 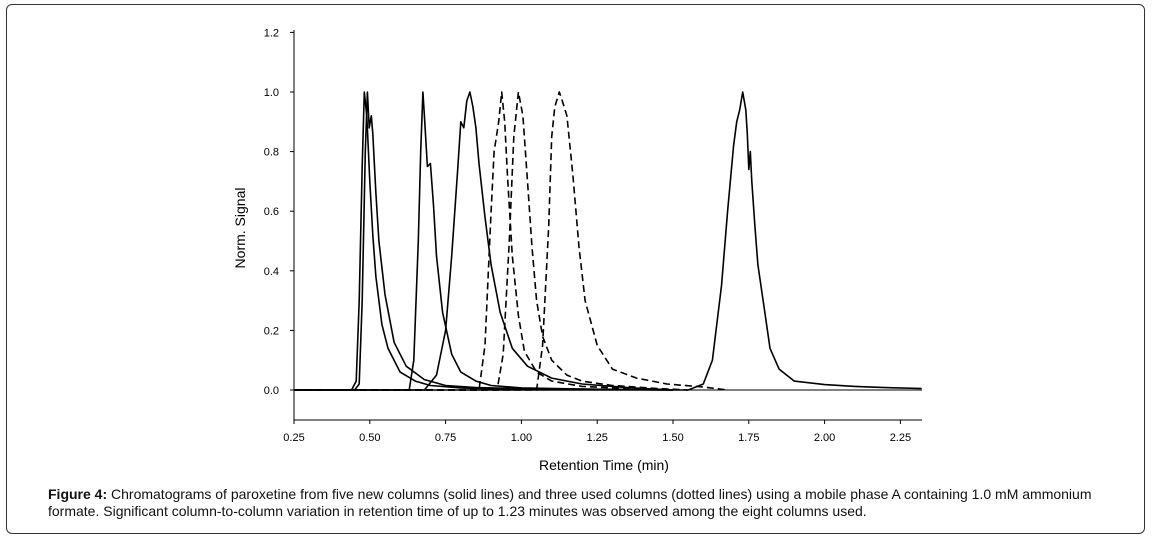 I want to click on y-tick-label: 0.2, so click(x=271, y=331).